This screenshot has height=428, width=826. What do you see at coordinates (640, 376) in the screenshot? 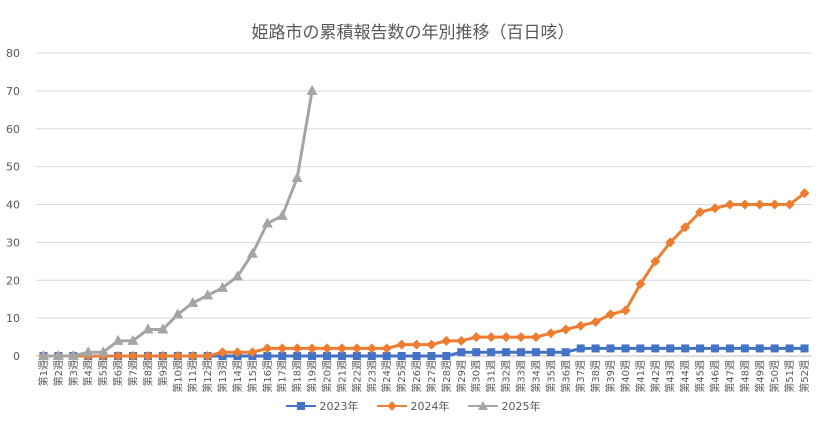
I see `x-tick-label: 第41週` at bounding box center [640, 376].